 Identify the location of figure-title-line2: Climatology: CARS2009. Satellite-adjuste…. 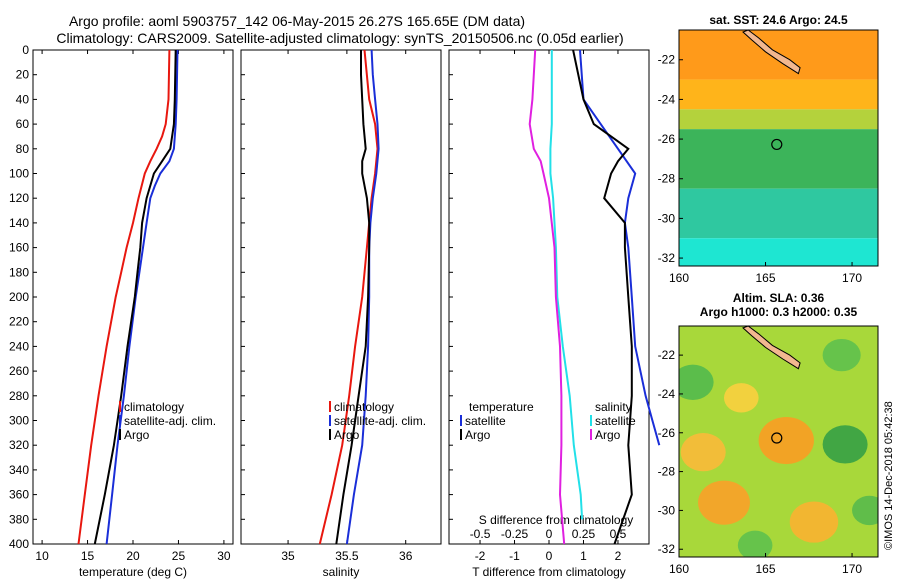
(339, 38).